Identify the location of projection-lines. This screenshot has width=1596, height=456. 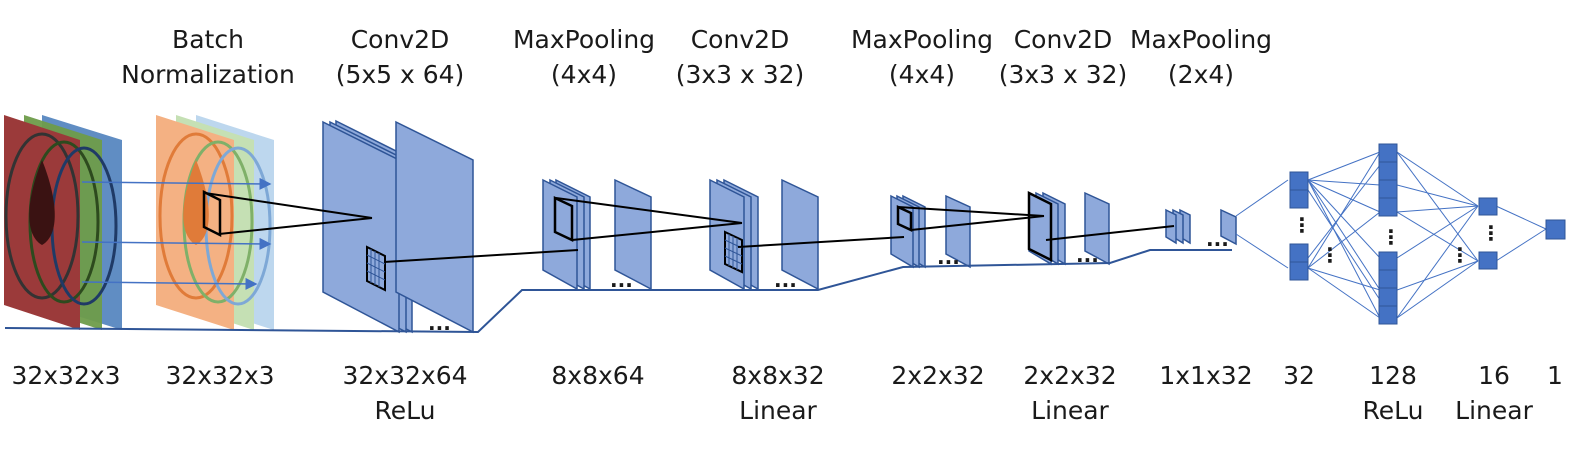
(689, 227).